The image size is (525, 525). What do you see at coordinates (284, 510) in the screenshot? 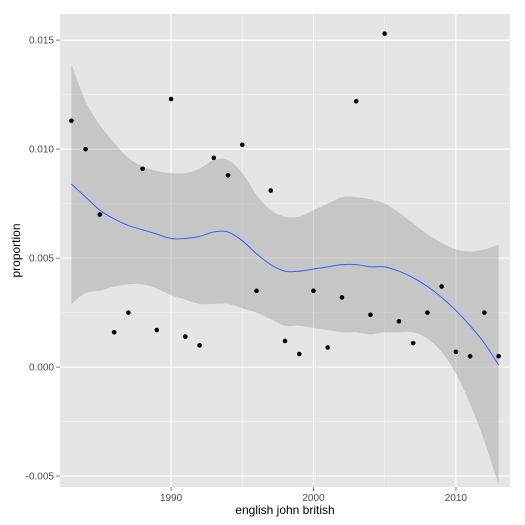
I see `x-axis-title: english john british` at bounding box center [284, 510].